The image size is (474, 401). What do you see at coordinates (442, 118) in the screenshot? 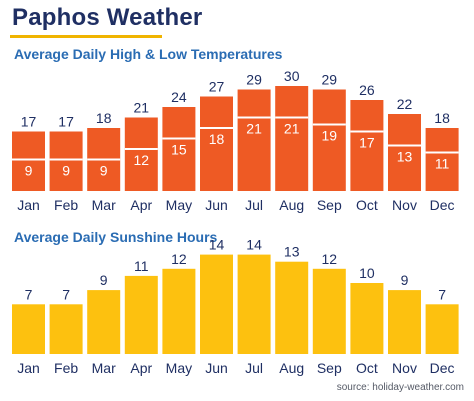
I see `temp-high-label-dec: 18` at bounding box center [442, 118].